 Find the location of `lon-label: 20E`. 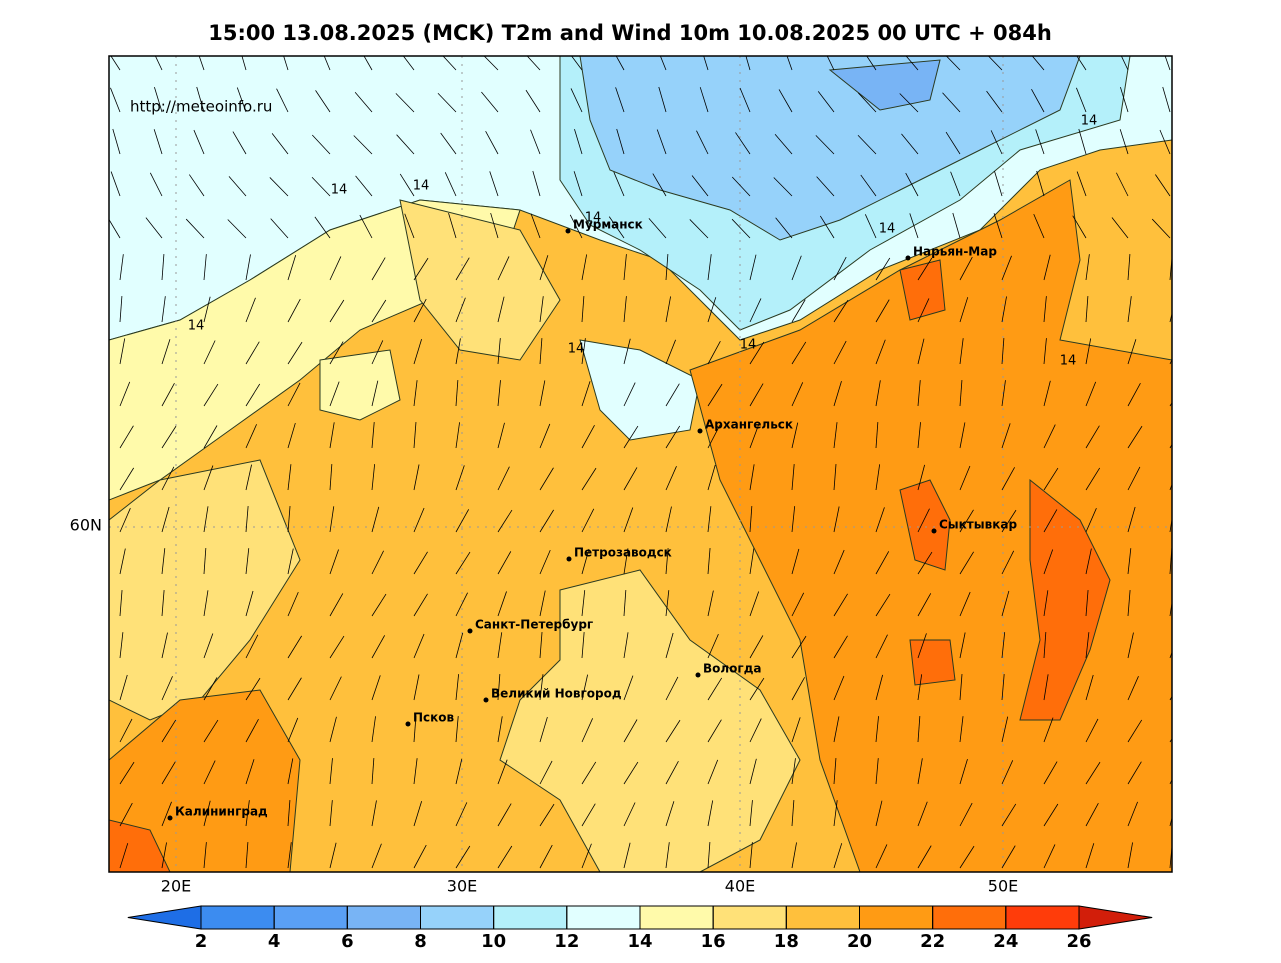

lon-label: 20E is located at coordinates (176, 886).